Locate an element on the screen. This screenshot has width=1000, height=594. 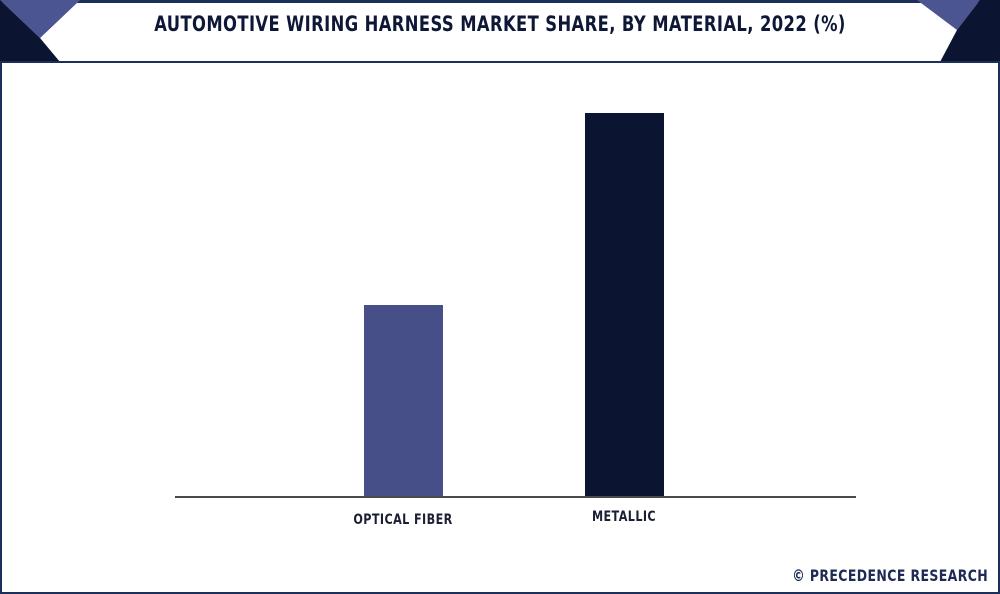
bar-optical-fiber is located at coordinates (403, 401).